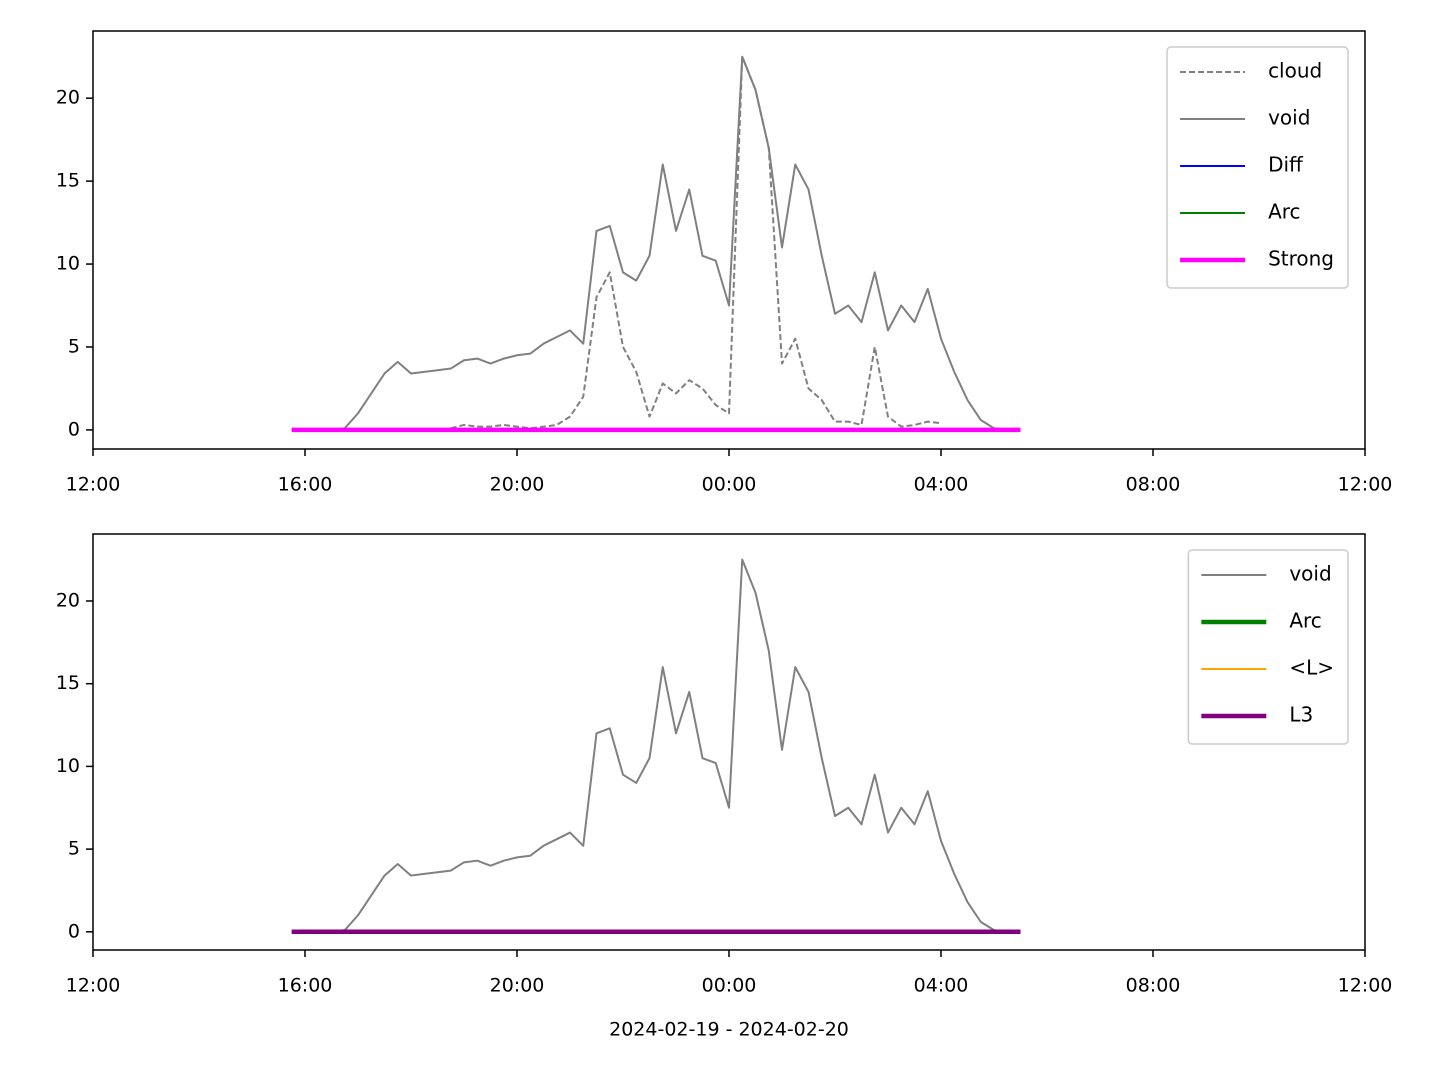 This screenshot has height=1080, width=1440. Describe the element at coordinates (1286, 165) in the screenshot. I see `legend-label: Diff` at that location.